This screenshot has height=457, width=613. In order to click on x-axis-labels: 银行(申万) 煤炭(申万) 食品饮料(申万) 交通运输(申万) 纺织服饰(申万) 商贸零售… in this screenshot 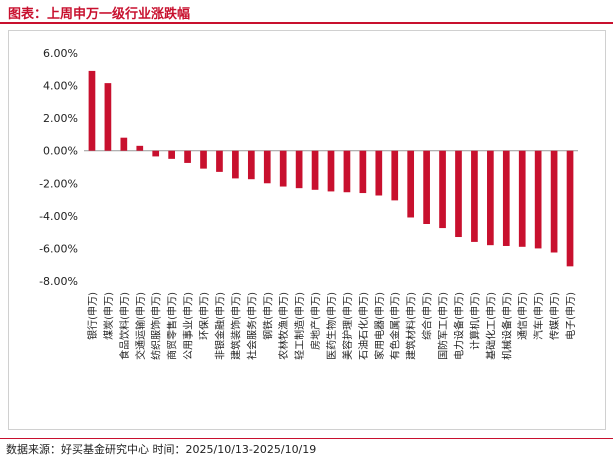, I will do `click(331, 326)`.